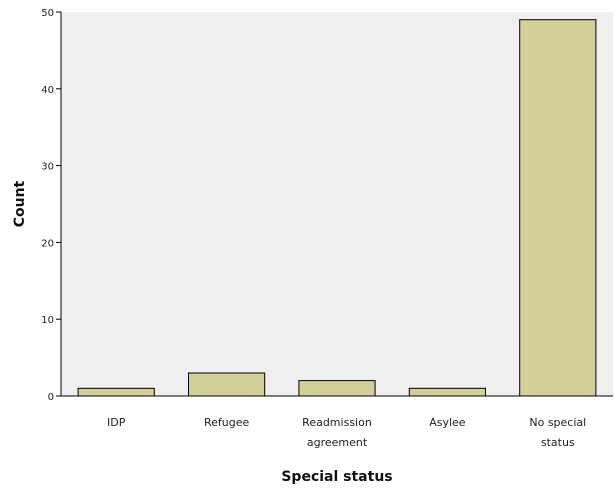 This screenshot has height=488, width=615. What do you see at coordinates (116, 422) in the screenshot?
I see `x-tick-label-0: IDP` at bounding box center [116, 422].